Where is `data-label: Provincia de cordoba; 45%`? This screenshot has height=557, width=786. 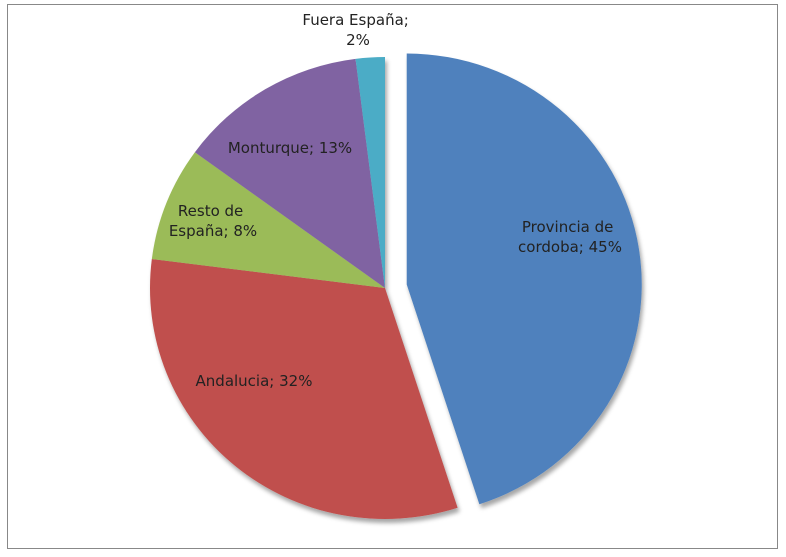
data-label: Provincia de cordoba; 45% is located at coordinates (570, 237).